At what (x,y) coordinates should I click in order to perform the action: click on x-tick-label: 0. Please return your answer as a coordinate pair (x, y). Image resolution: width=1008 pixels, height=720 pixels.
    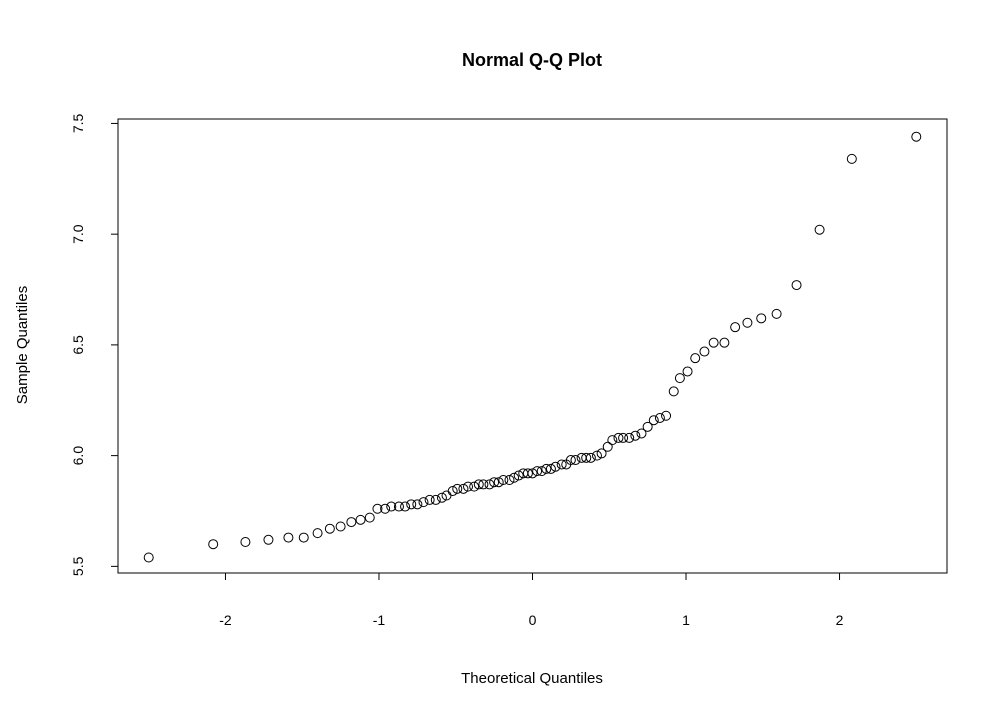
    Looking at the image, I should click on (533, 620).